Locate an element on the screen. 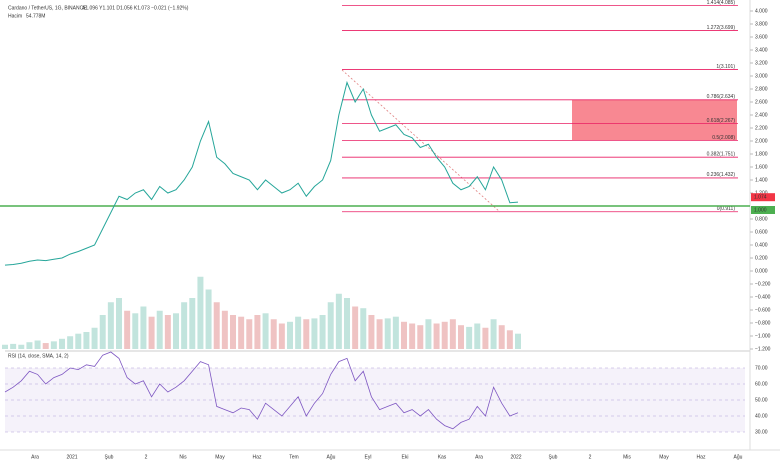  x-tick-label: 2022 is located at coordinates (515, 457).